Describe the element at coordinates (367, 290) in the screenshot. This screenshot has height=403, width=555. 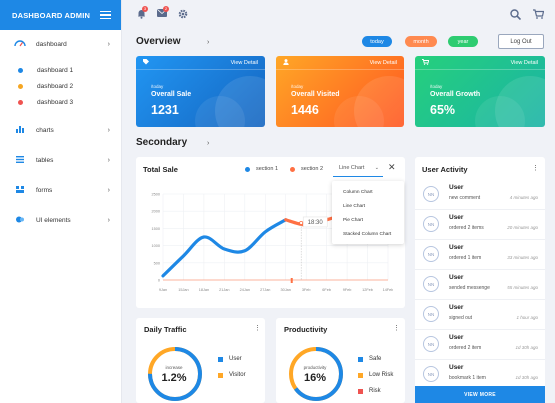
I see `x-tick-label: 12Feb` at that location.